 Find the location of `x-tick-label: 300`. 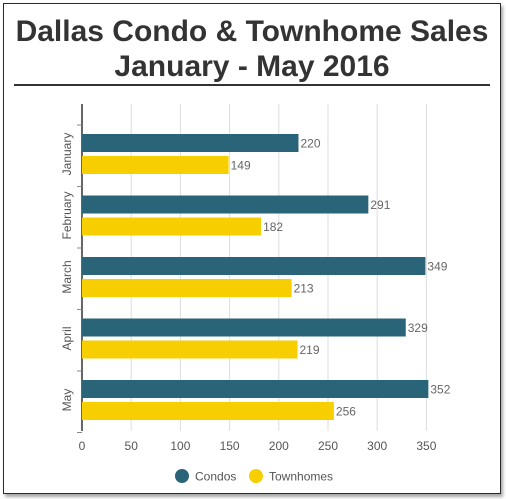

x-tick-label: 300 is located at coordinates (377, 446).